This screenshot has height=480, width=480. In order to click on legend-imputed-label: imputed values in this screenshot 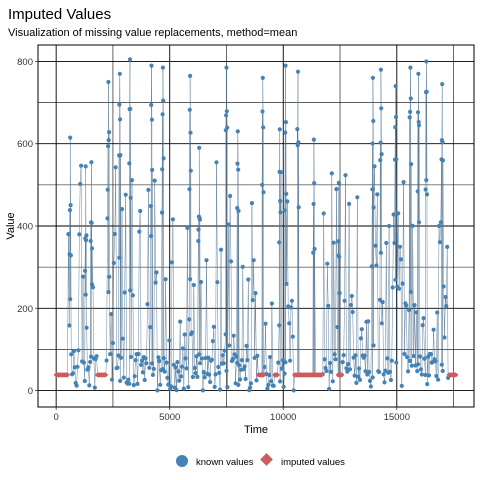, I will do `click(313, 462)`.